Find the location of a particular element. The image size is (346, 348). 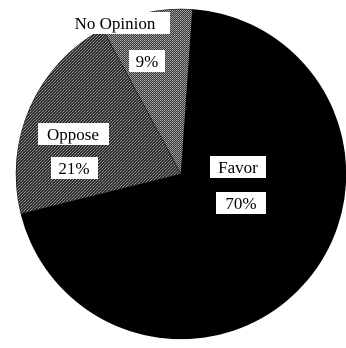

slice-value-text: 70% is located at coordinates (240, 203).